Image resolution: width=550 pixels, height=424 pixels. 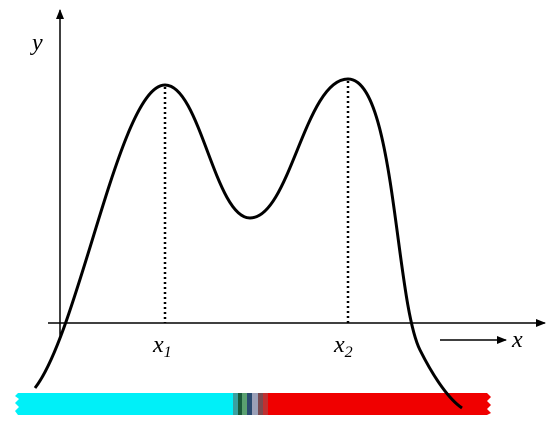 I want to click on x-label: x, so click(x=517, y=340).